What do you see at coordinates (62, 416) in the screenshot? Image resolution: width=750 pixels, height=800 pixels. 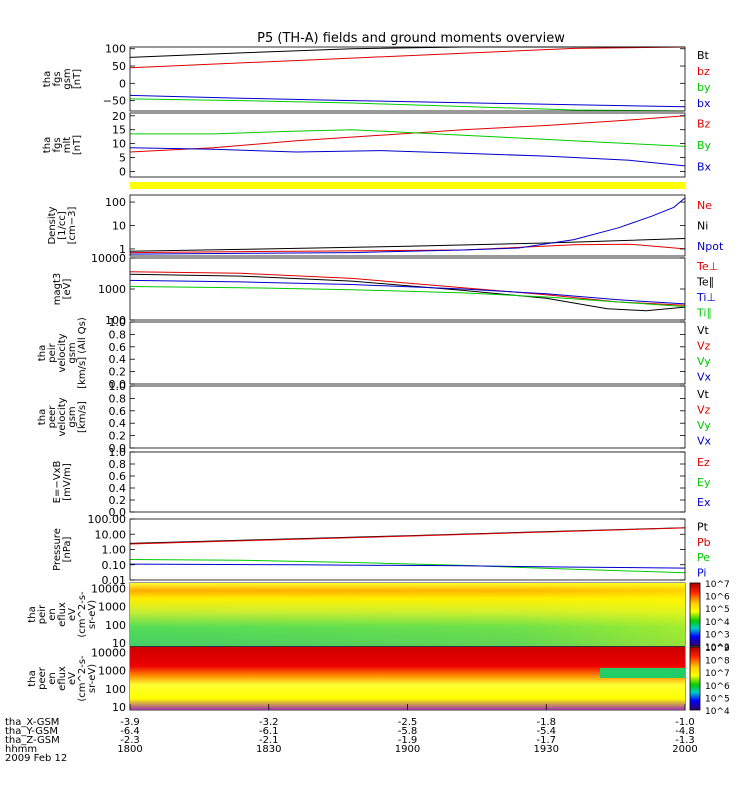 I see `y-axis-label-line: velocity` at bounding box center [62, 416].